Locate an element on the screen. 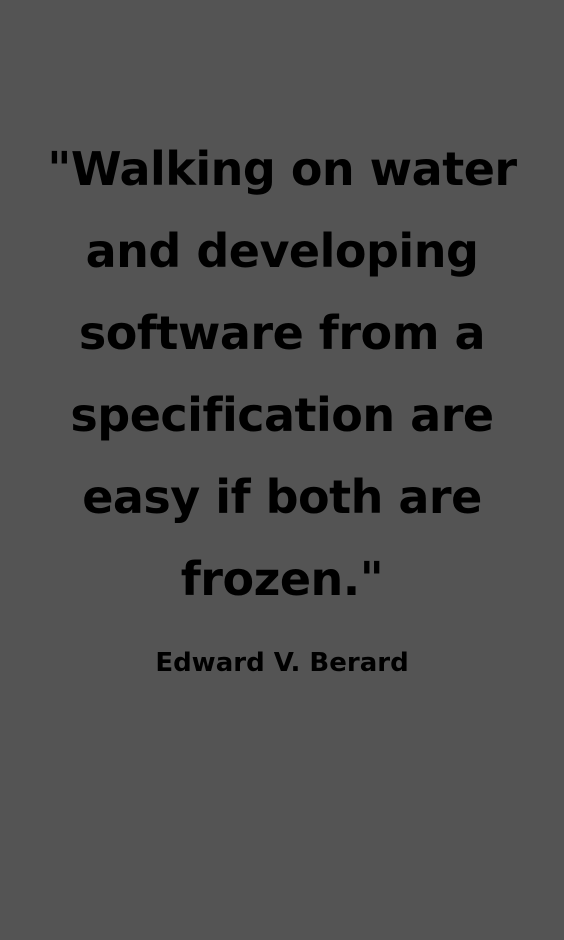 This screenshot has height=940, width=564. quote-line: software from a is located at coordinates (282, 333).